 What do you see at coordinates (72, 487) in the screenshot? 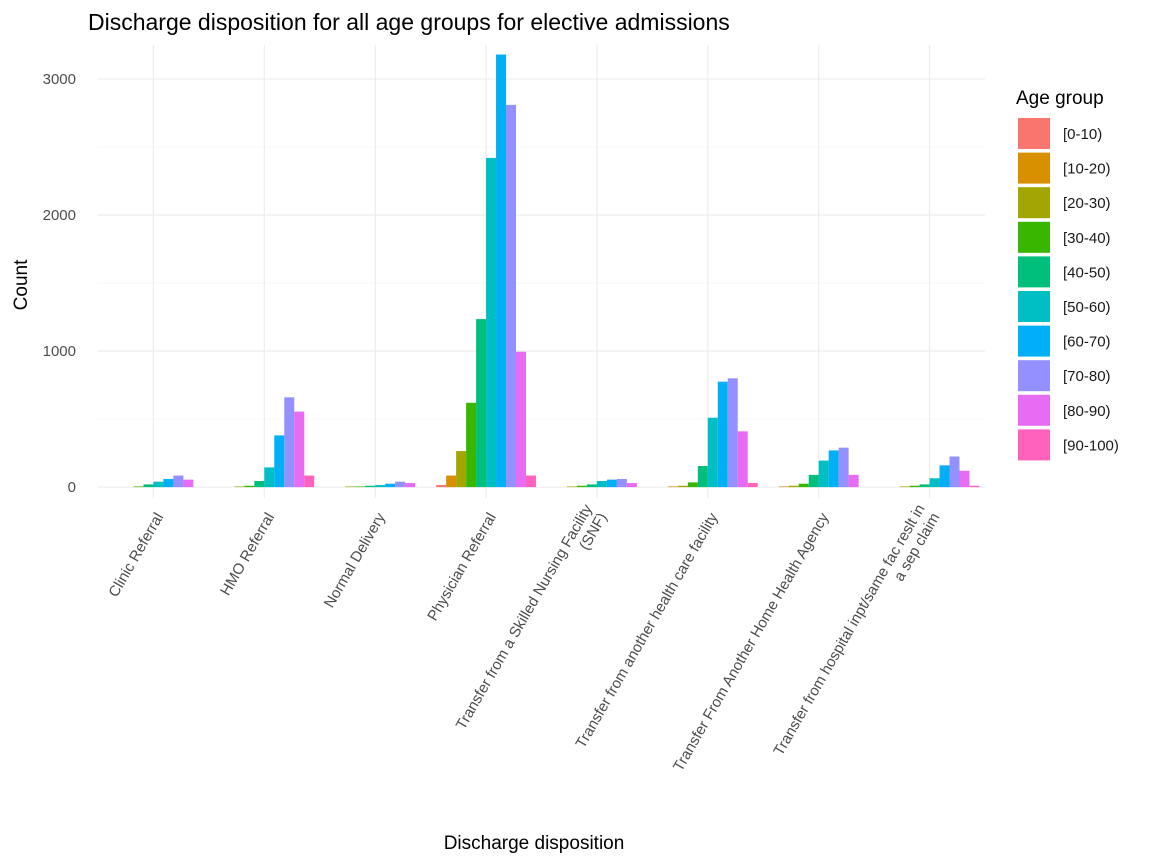
I see `y-tick-label: 0` at bounding box center [72, 487].